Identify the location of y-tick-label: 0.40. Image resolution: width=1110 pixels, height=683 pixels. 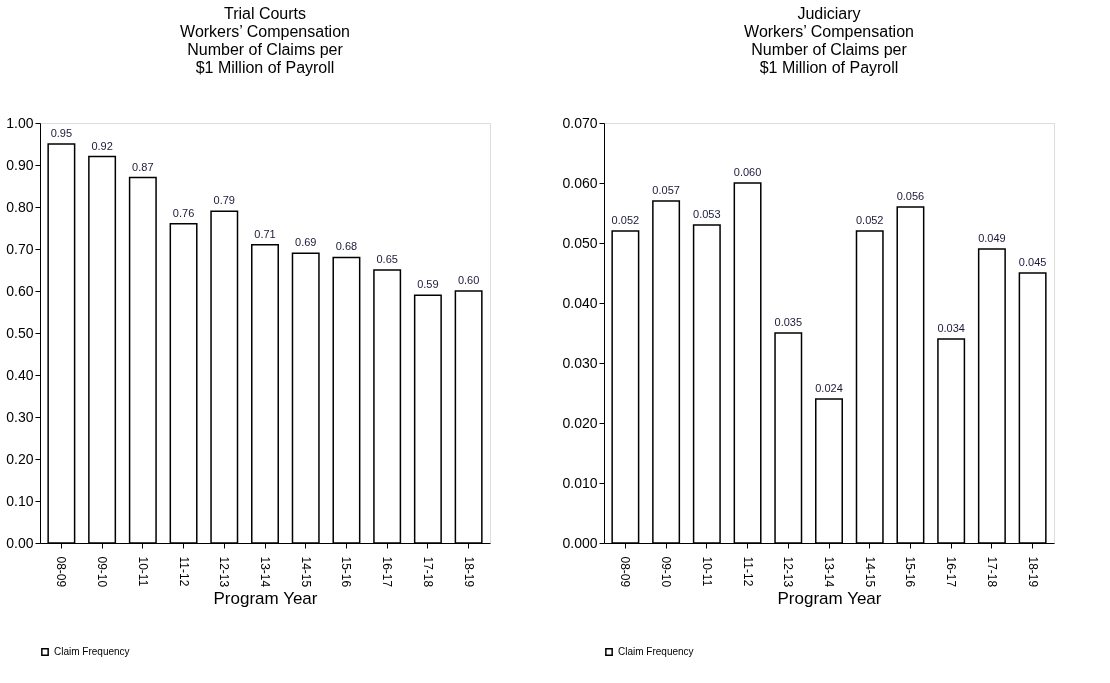
(20, 374).